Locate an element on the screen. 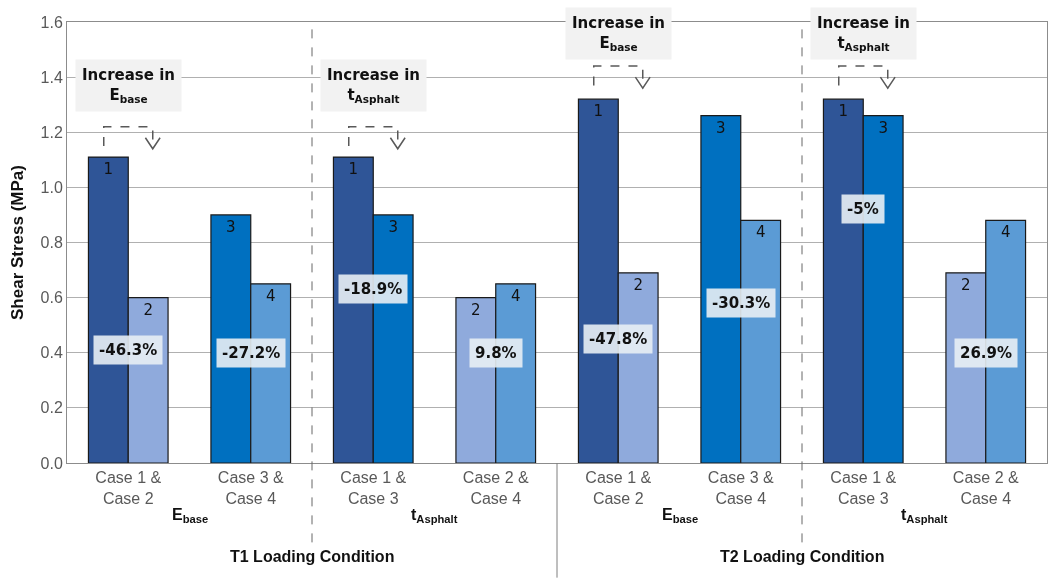 This screenshot has height=587, width=1055. y-tick-label: 0.2 is located at coordinates (51, 408).